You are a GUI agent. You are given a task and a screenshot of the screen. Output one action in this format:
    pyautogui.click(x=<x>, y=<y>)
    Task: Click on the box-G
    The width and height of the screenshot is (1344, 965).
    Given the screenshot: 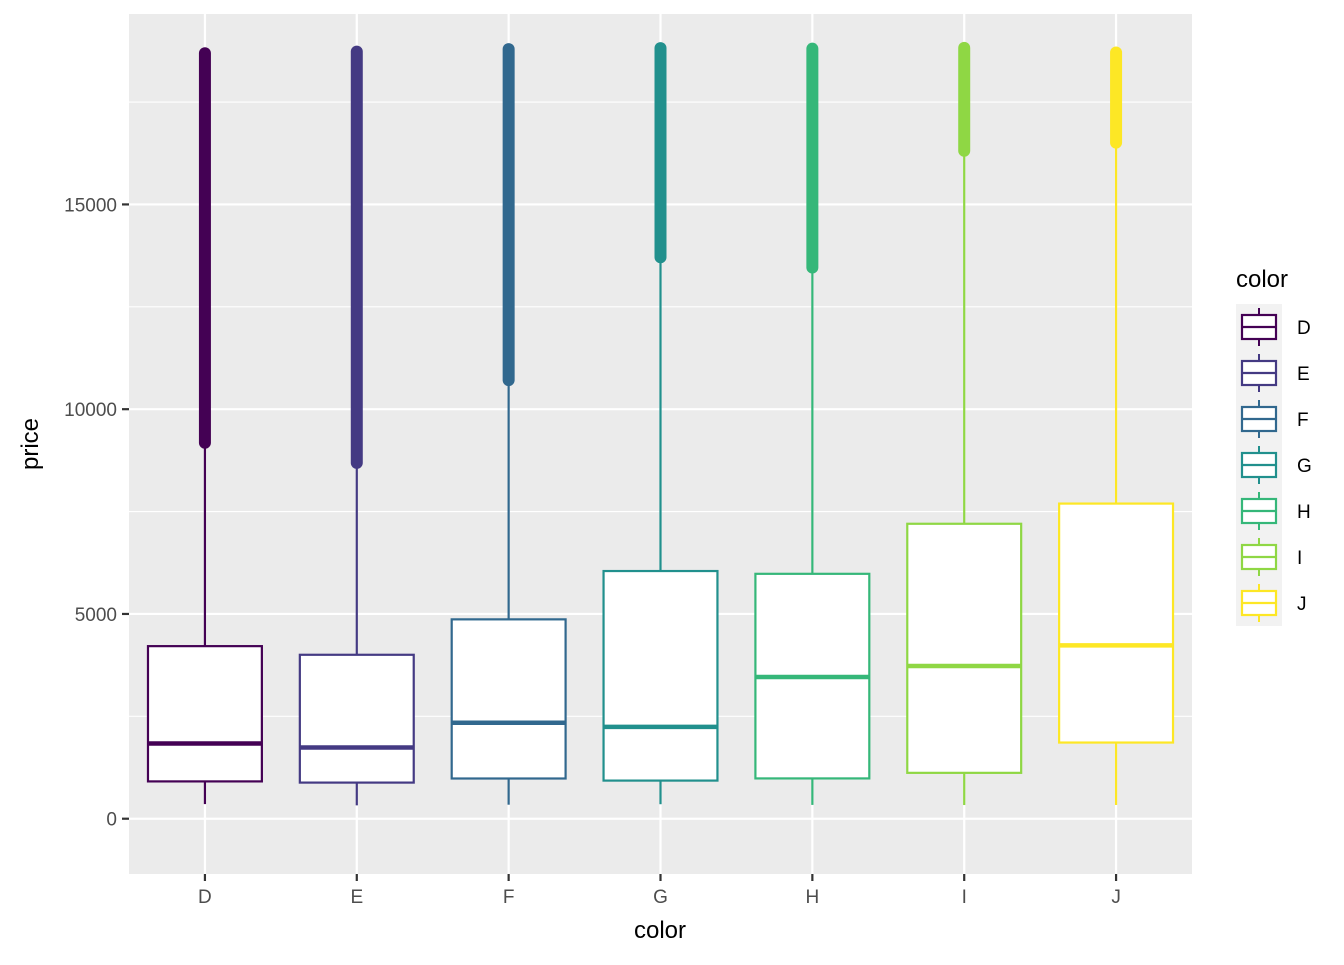 What is the action you would take?
    pyautogui.click(x=660, y=423)
    